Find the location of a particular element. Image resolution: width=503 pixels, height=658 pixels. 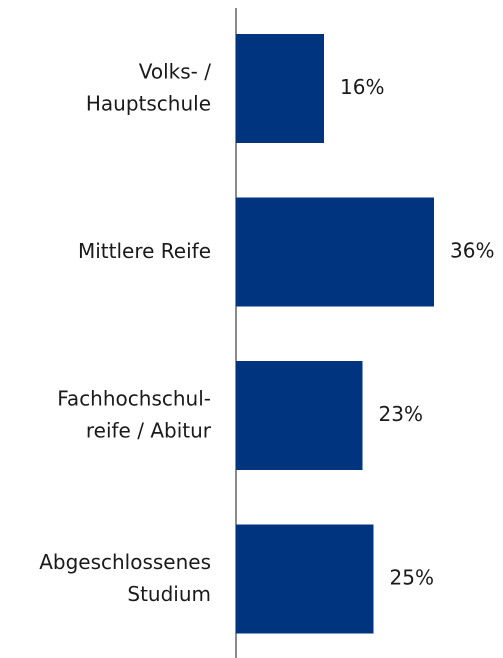

value-label: 23% is located at coordinates (401, 414).